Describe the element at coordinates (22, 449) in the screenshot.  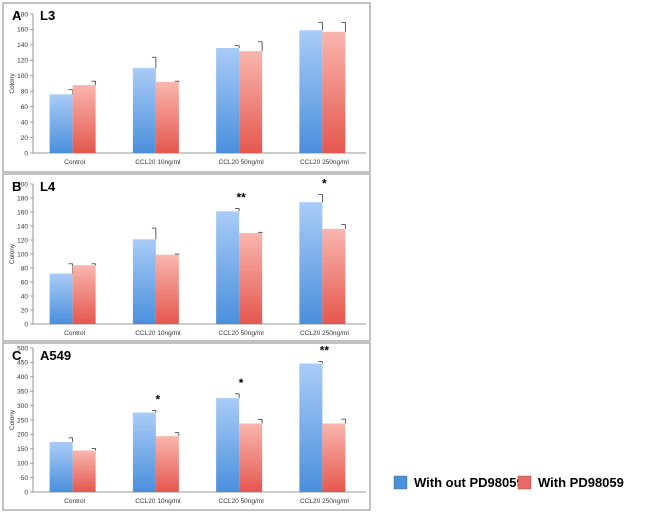
I see `y-tick-label: 150` at that location.